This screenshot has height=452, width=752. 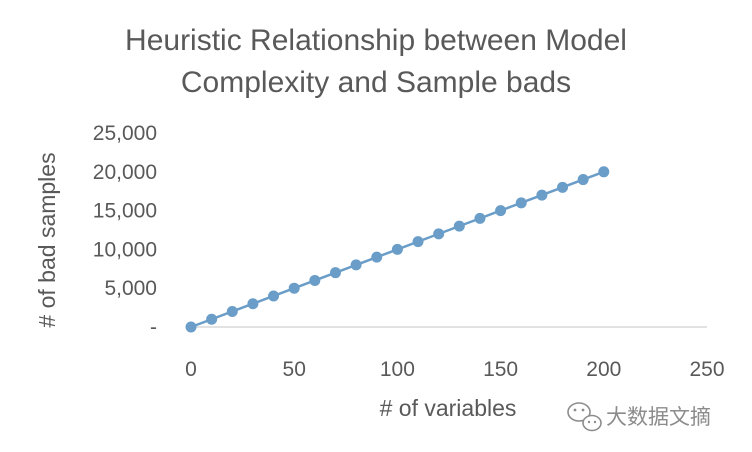 I want to click on y-axis-label: # of bad samples, so click(x=47, y=239).